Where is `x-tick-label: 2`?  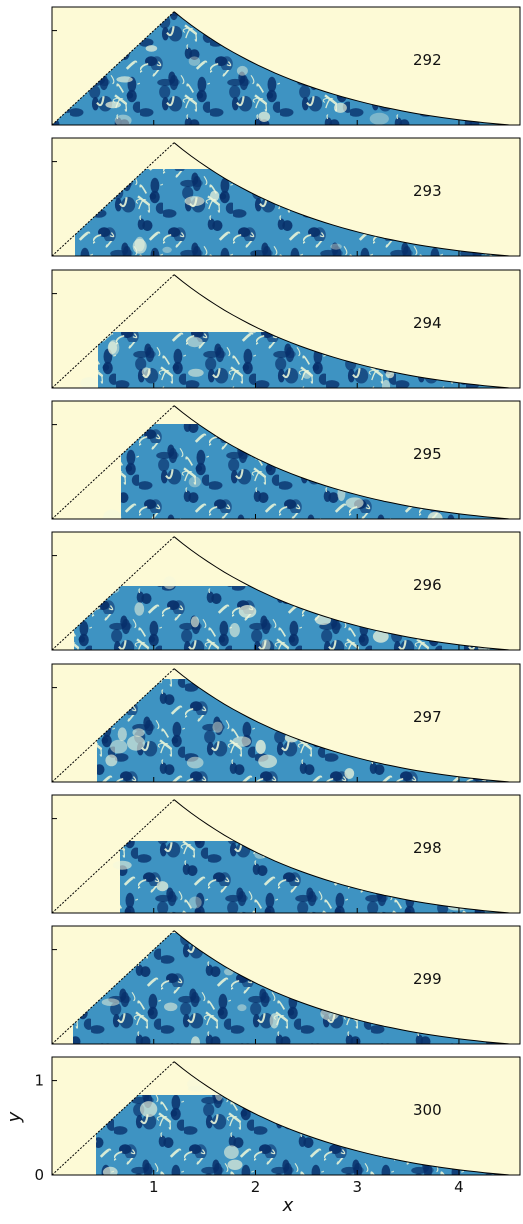
x-tick-label: 2 is located at coordinates (256, 1187).